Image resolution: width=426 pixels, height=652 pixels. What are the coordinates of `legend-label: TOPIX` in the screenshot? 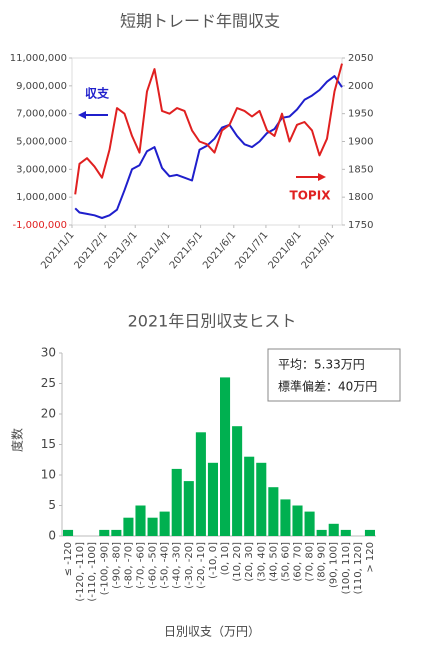 It's located at (311, 196).